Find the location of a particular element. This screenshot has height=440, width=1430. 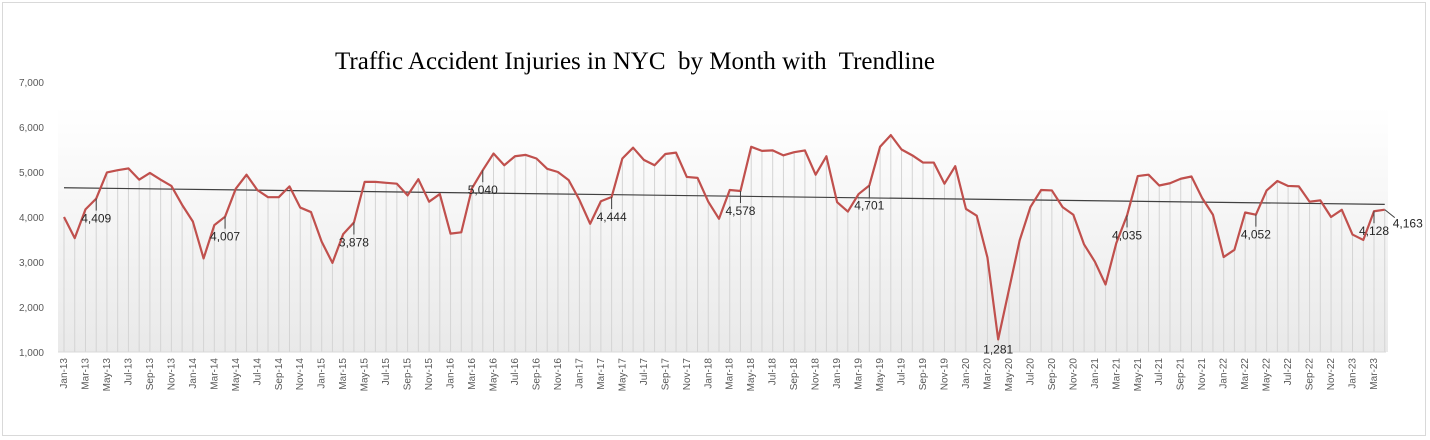

x-tick-label: Jan-13 is located at coordinates (64, 373).